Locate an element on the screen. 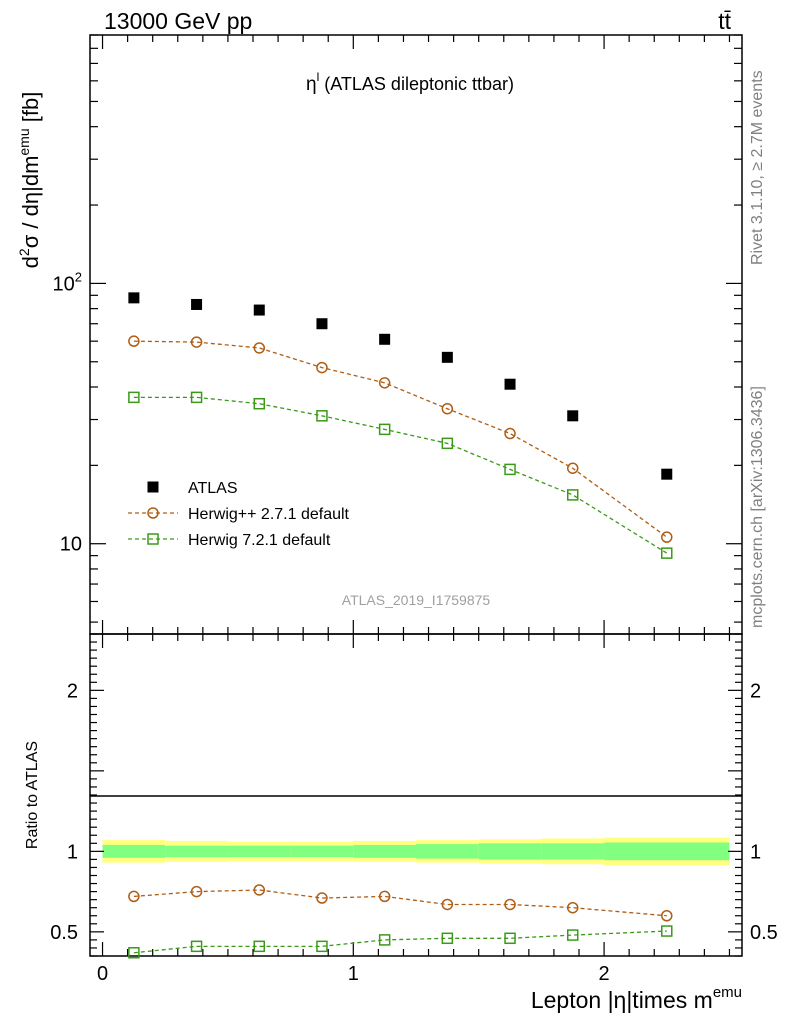 This screenshot has height=1024, width=786. x-axis-label: Lepton |η|times memu is located at coordinates (636, 998).